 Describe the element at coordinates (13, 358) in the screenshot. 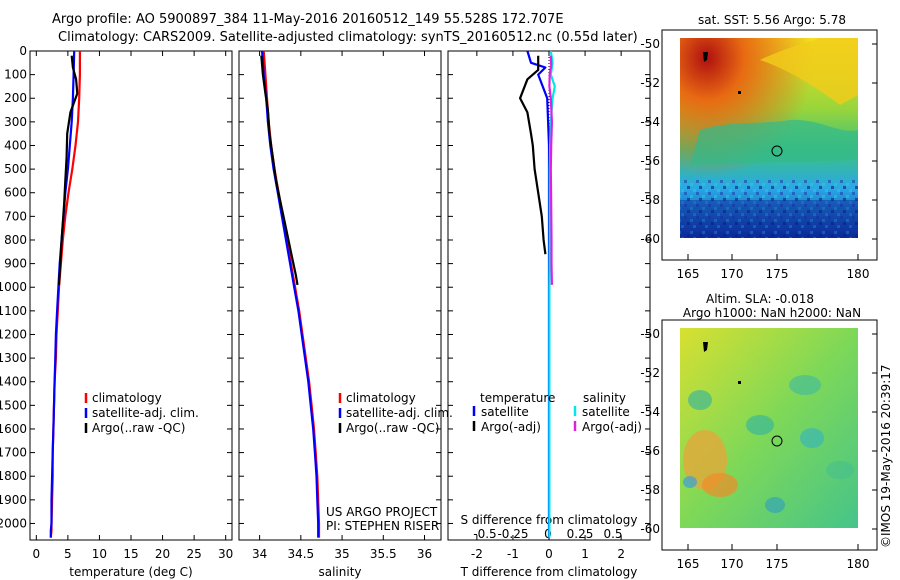

I see `depth-tick-label: 1300` at that location.